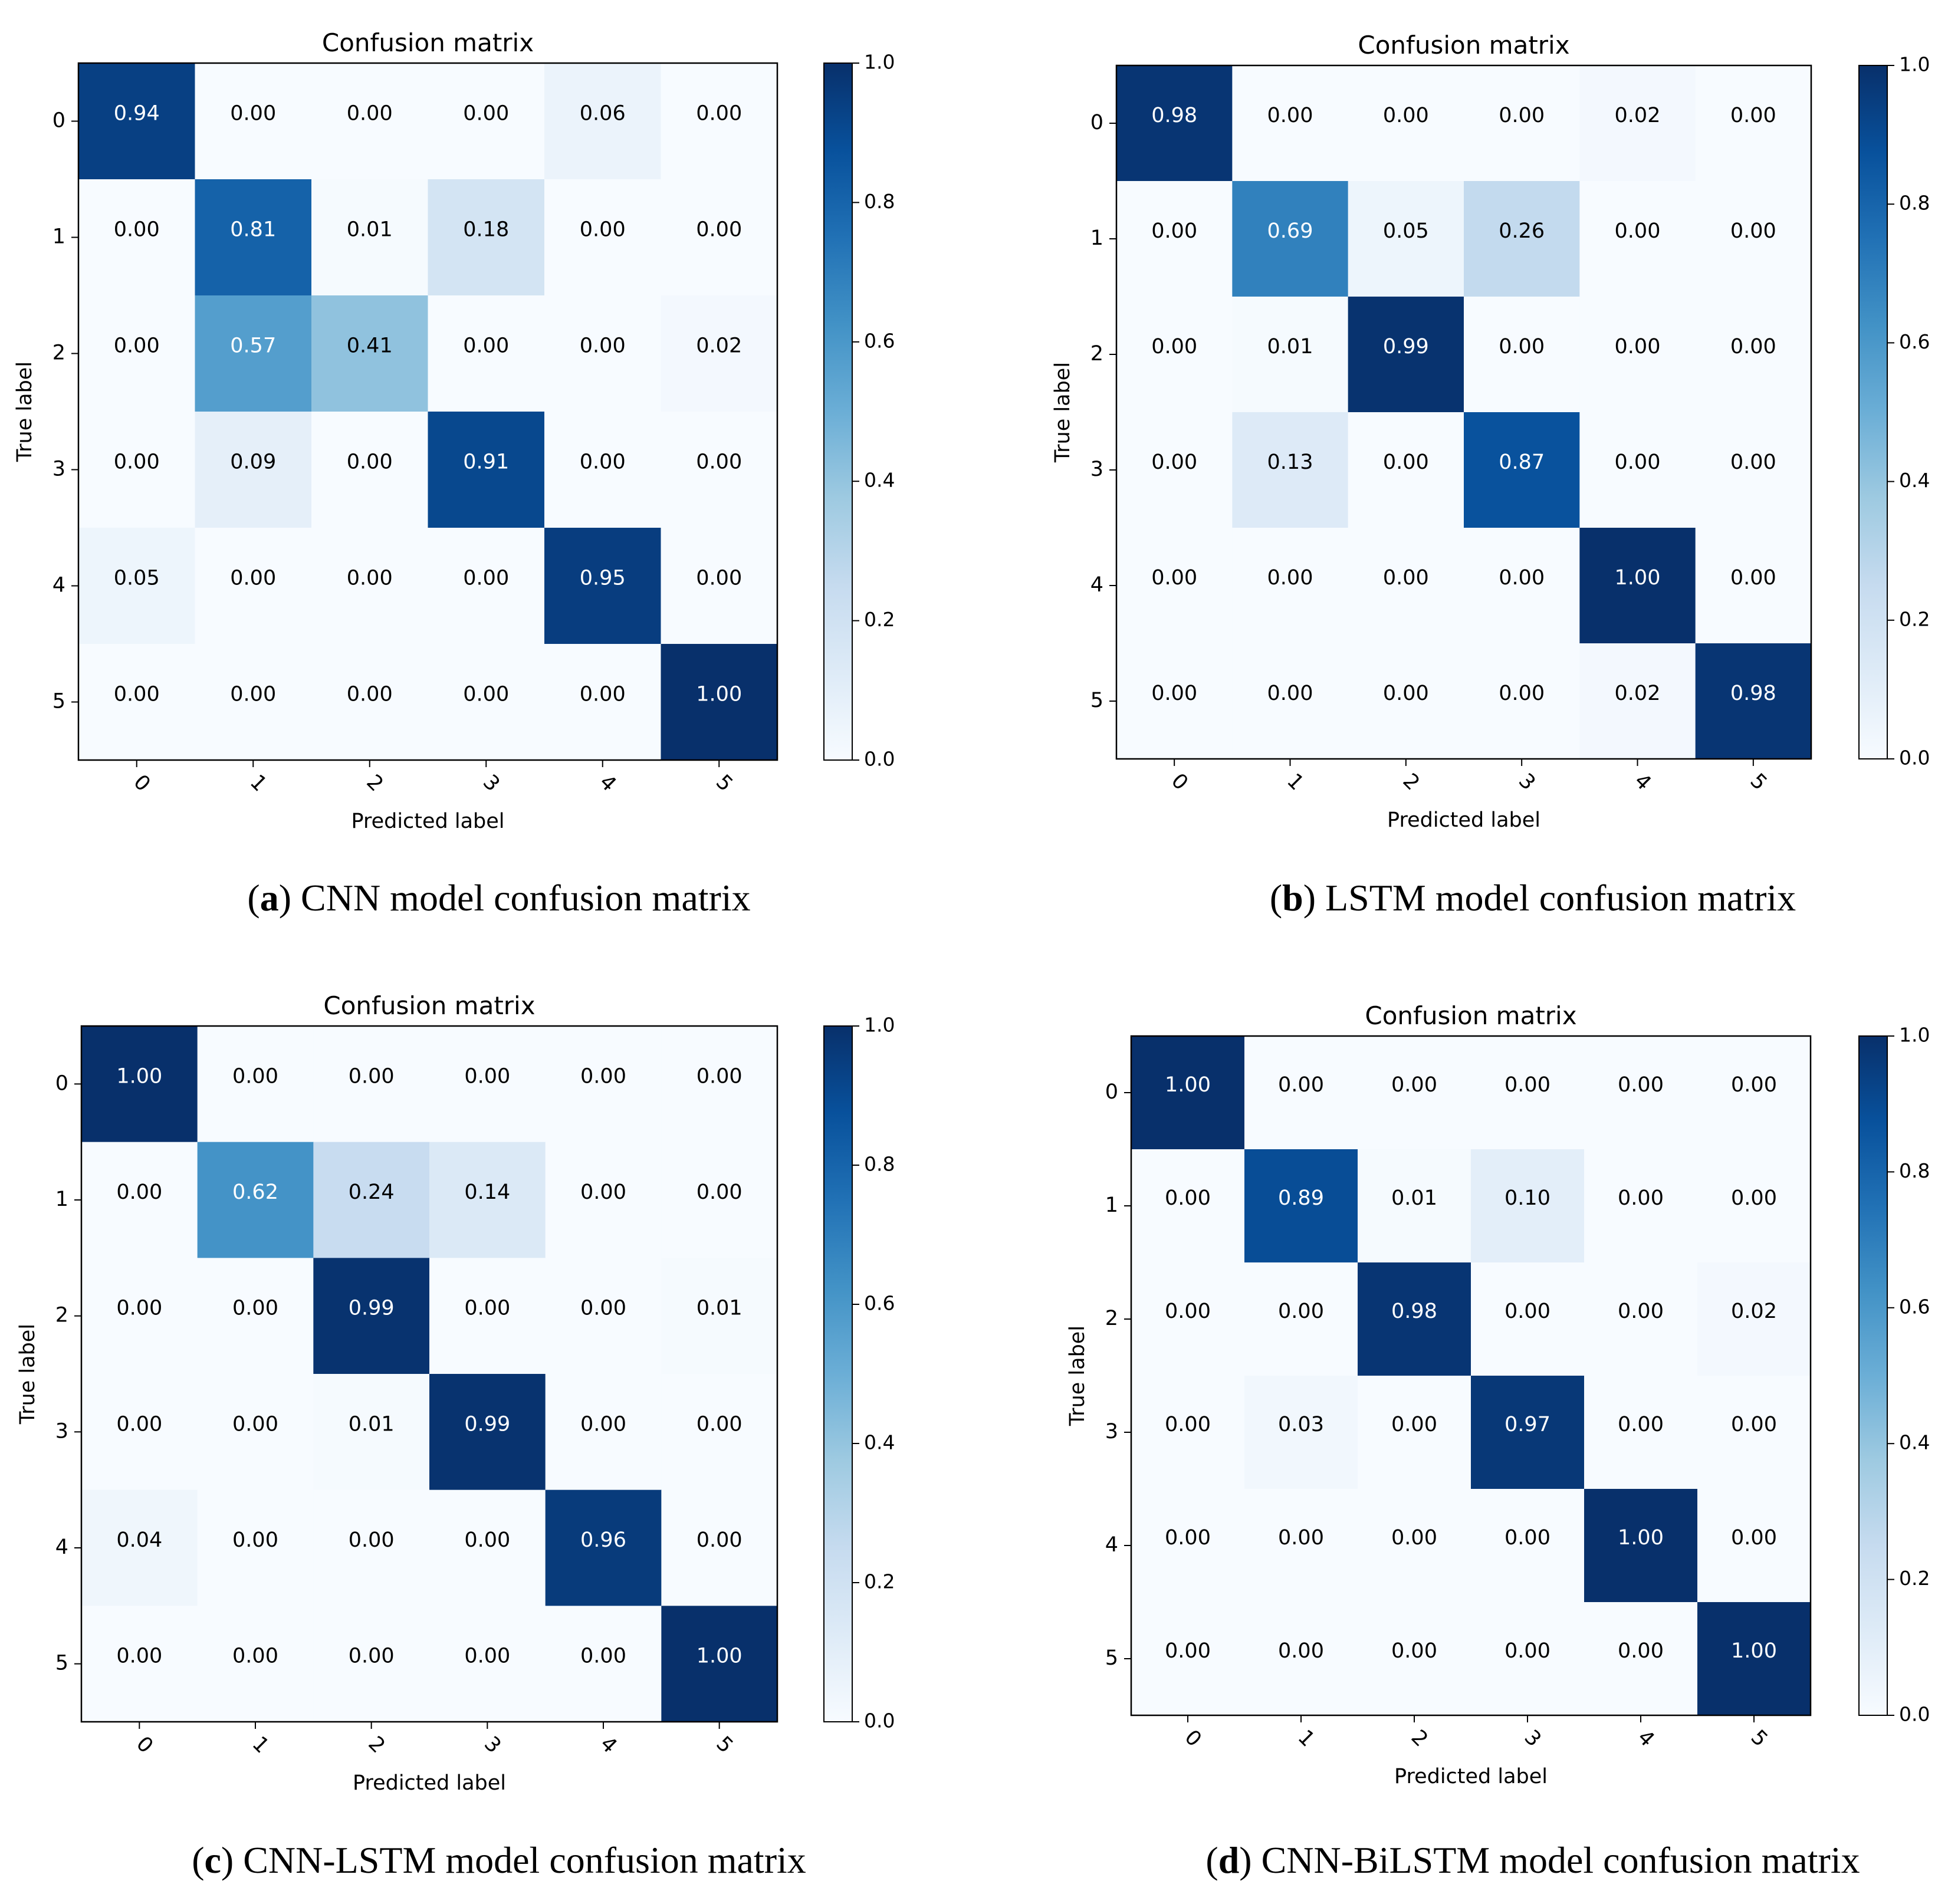  Describe the element at coordinates (609, 1745) in the screenshot. I see `x-tick-label: 4` at that location.